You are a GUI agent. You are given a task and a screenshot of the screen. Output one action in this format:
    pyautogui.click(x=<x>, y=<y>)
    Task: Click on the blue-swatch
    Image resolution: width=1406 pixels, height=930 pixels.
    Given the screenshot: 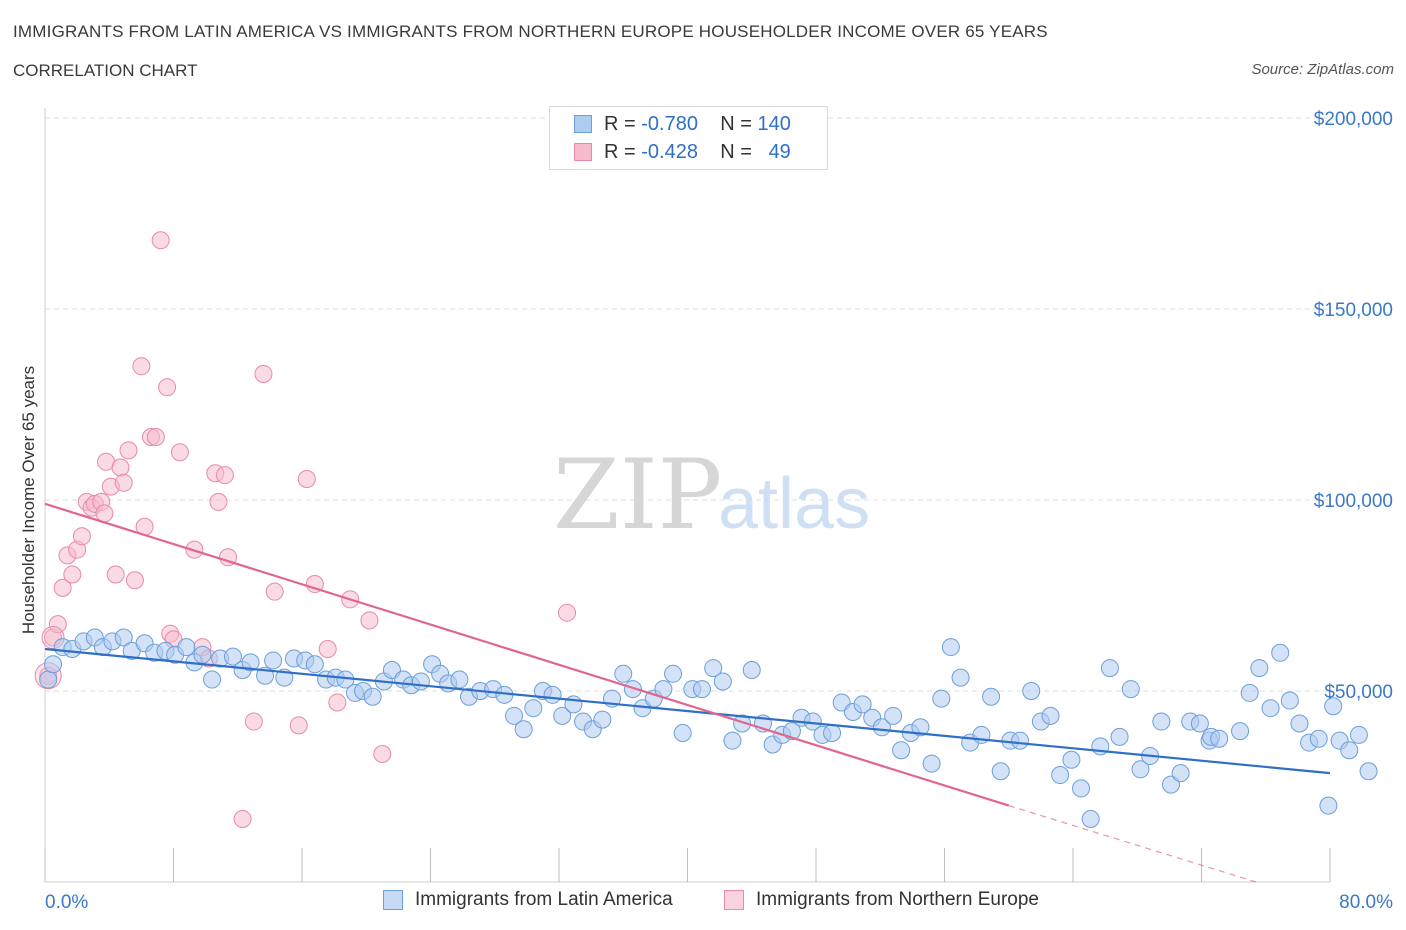 What is the action you would take?
    pyautogui.click(x=583, y=124)
    